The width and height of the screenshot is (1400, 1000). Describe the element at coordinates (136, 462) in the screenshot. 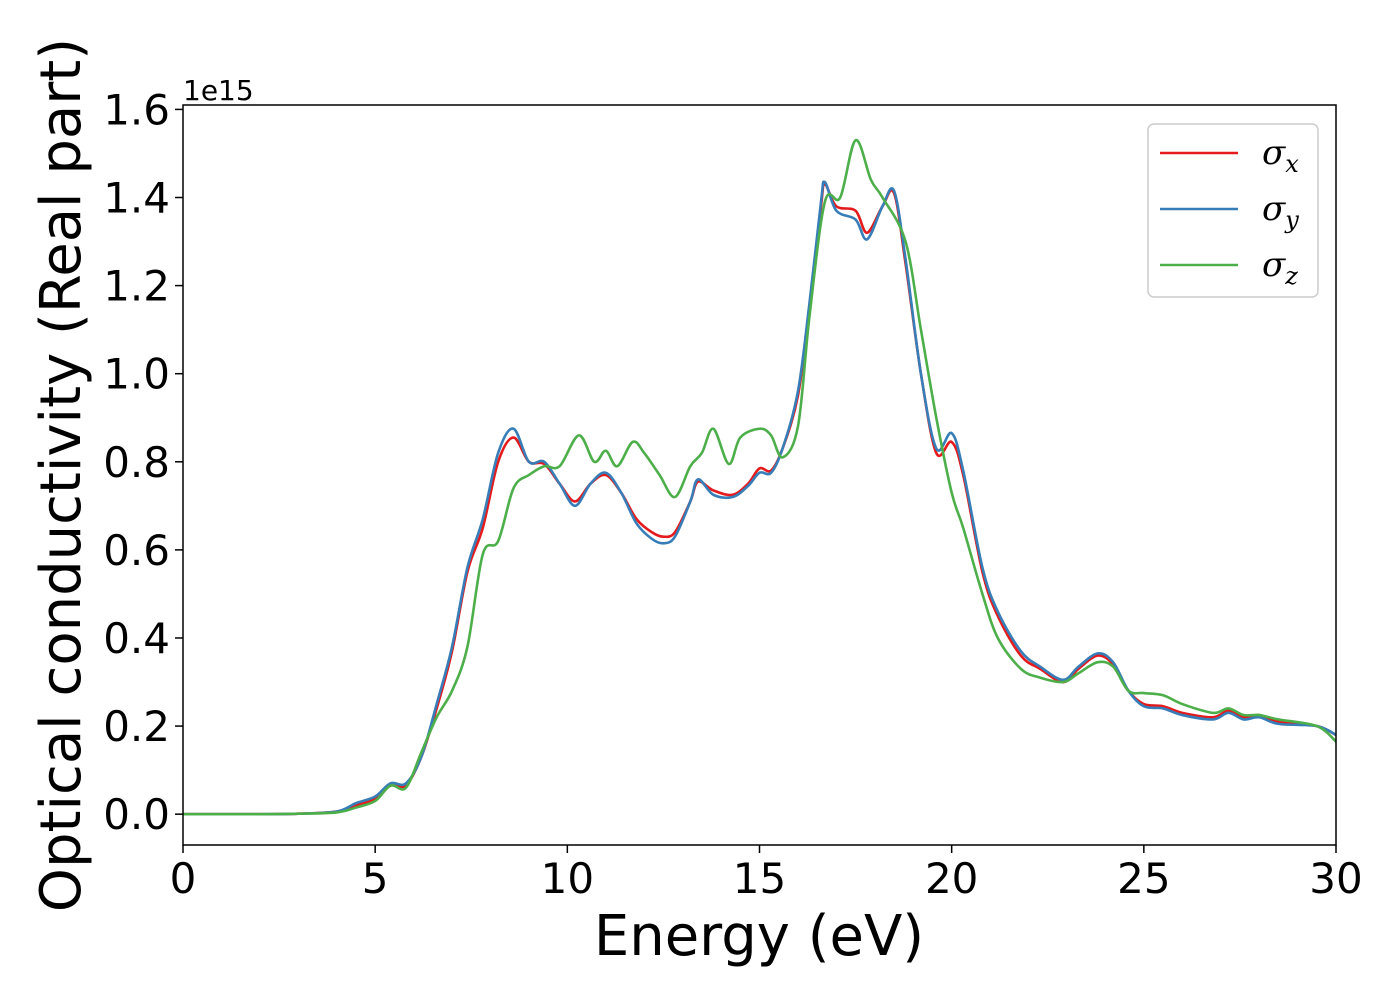

I see `y-tick-label: 0.8` at that location.